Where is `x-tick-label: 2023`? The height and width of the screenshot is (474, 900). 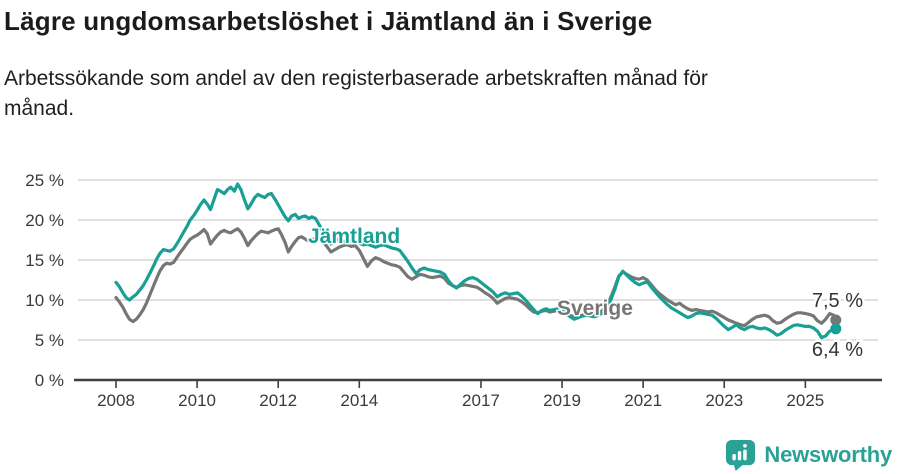 x-tick-label: 2023 is located at coordinates (724, 400).